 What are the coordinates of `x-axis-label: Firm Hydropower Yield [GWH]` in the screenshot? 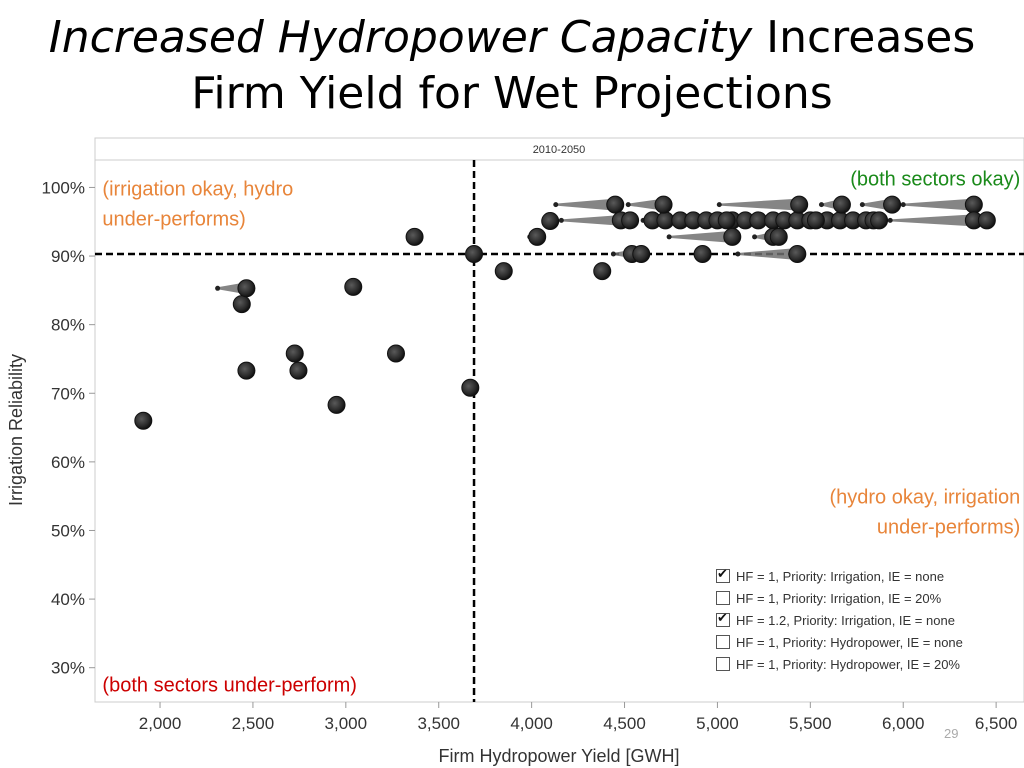 It's located at (558, 756).